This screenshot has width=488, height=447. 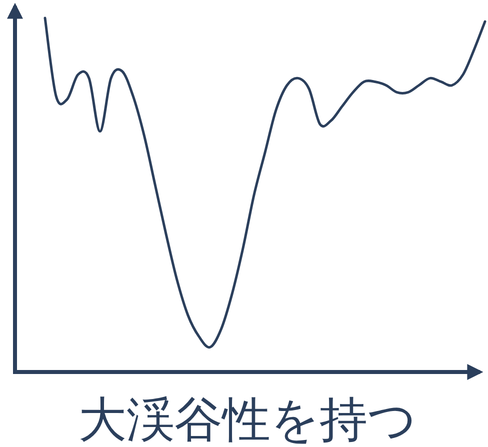 I want to click on xlabel: 大渓谷性を持つ, so click(x=247, y=419).